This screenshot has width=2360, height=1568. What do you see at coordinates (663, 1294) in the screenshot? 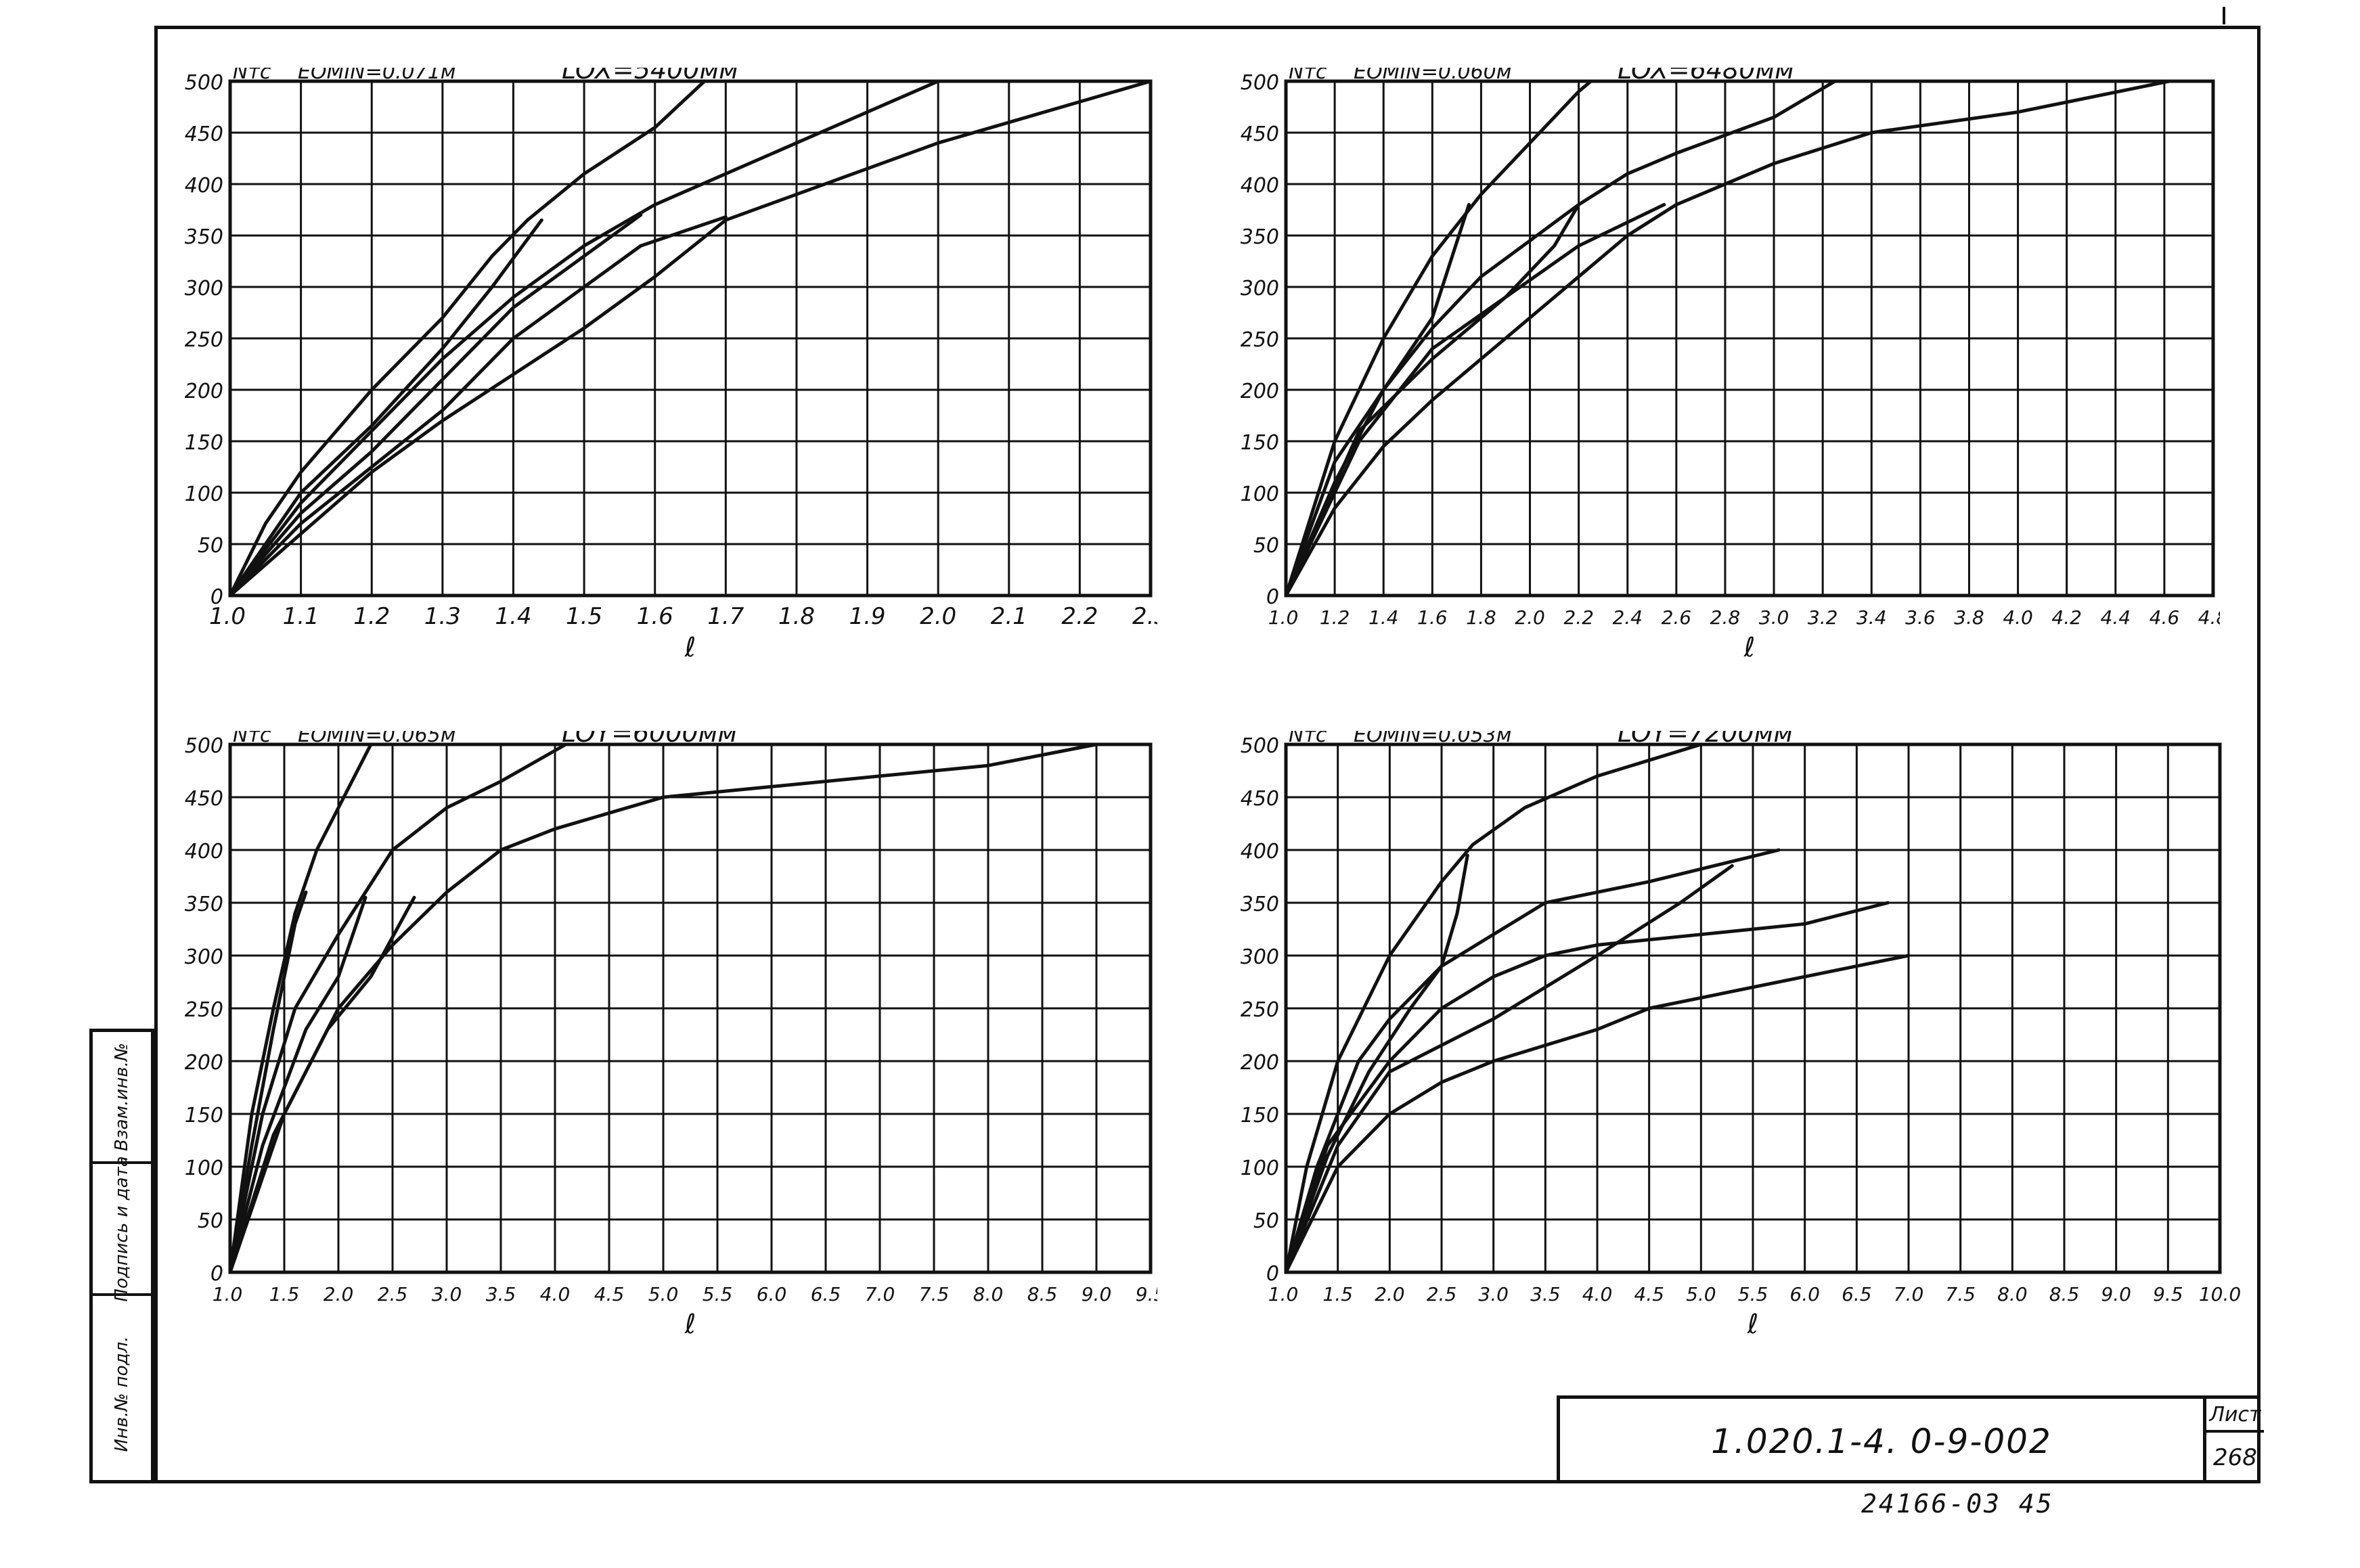
I see `x-tick-label: 5.0` at bounding box center [663, 1294].